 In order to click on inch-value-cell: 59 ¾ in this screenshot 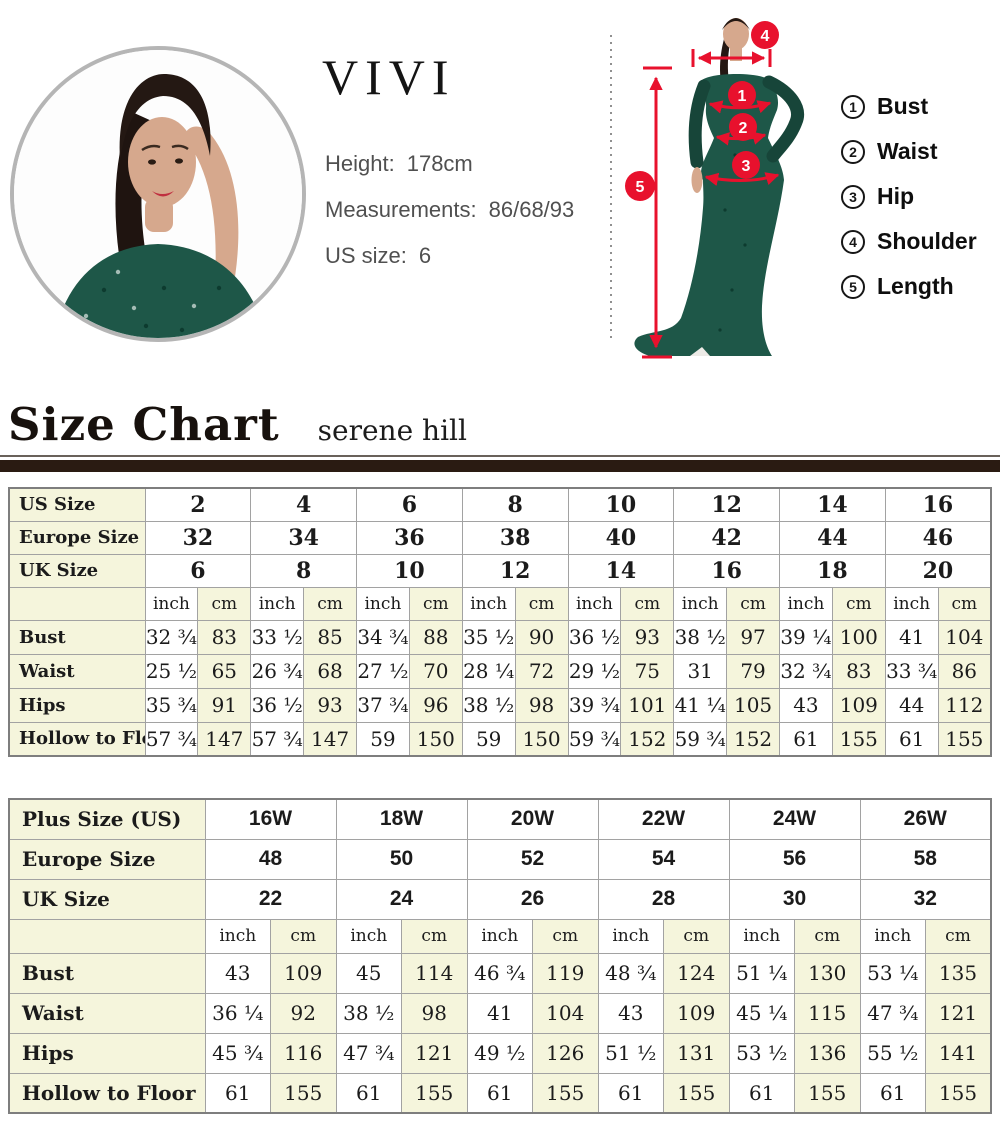, I will do `click(594, 739)`.